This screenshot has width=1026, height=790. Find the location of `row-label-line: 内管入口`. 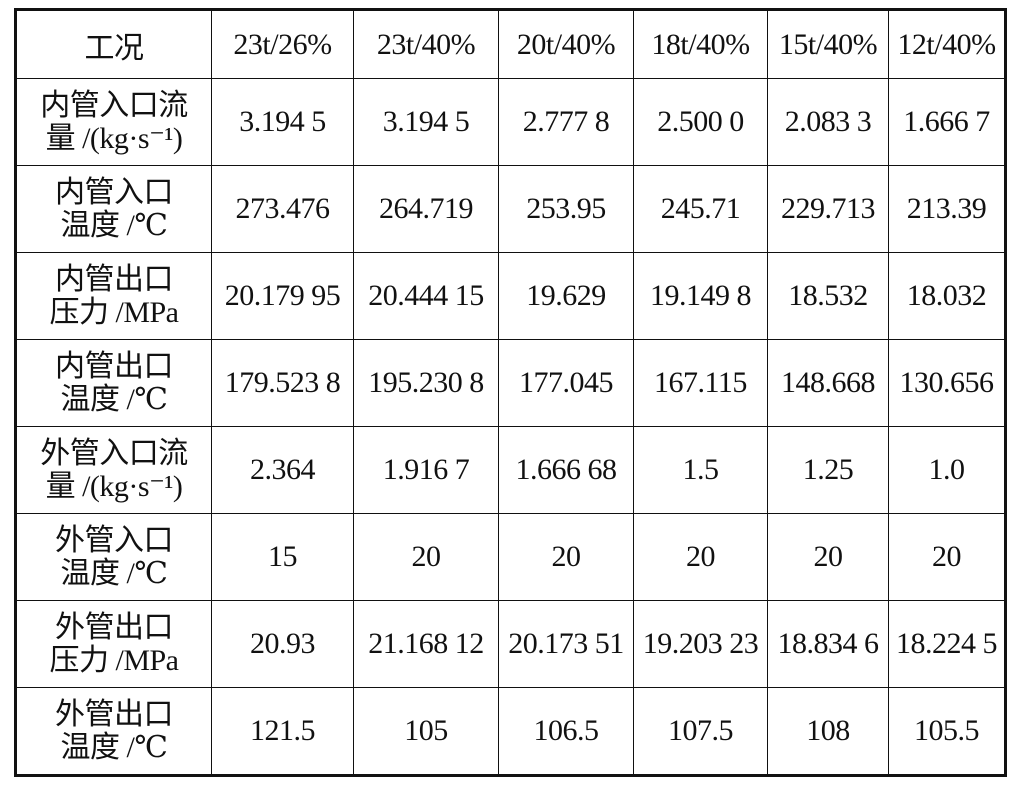

row-label-line: 内管入口 is located at coordinates (114, 192).